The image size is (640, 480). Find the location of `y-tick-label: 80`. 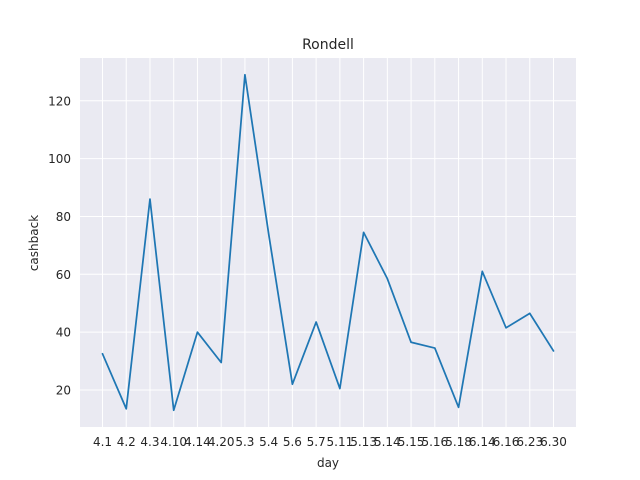

y-tick-label: 80 is located at coordinates (63, 217).